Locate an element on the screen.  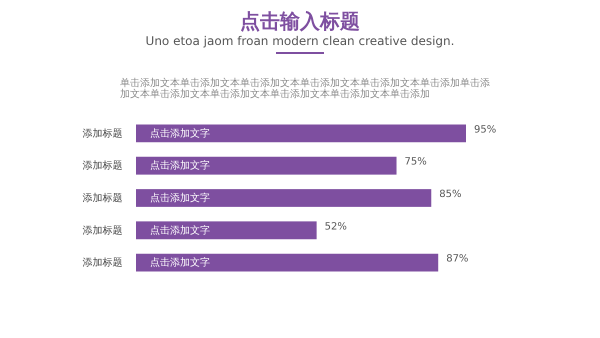
data-label: 75% is located at coordinates (415, 162).